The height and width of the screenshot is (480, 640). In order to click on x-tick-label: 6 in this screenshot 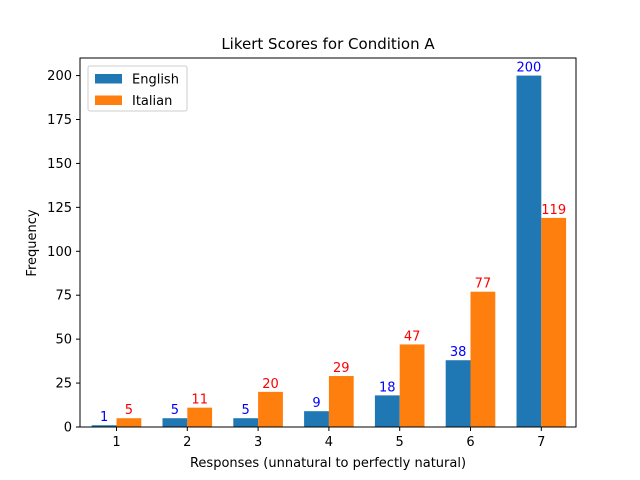, I will do `click(470, 442)`.